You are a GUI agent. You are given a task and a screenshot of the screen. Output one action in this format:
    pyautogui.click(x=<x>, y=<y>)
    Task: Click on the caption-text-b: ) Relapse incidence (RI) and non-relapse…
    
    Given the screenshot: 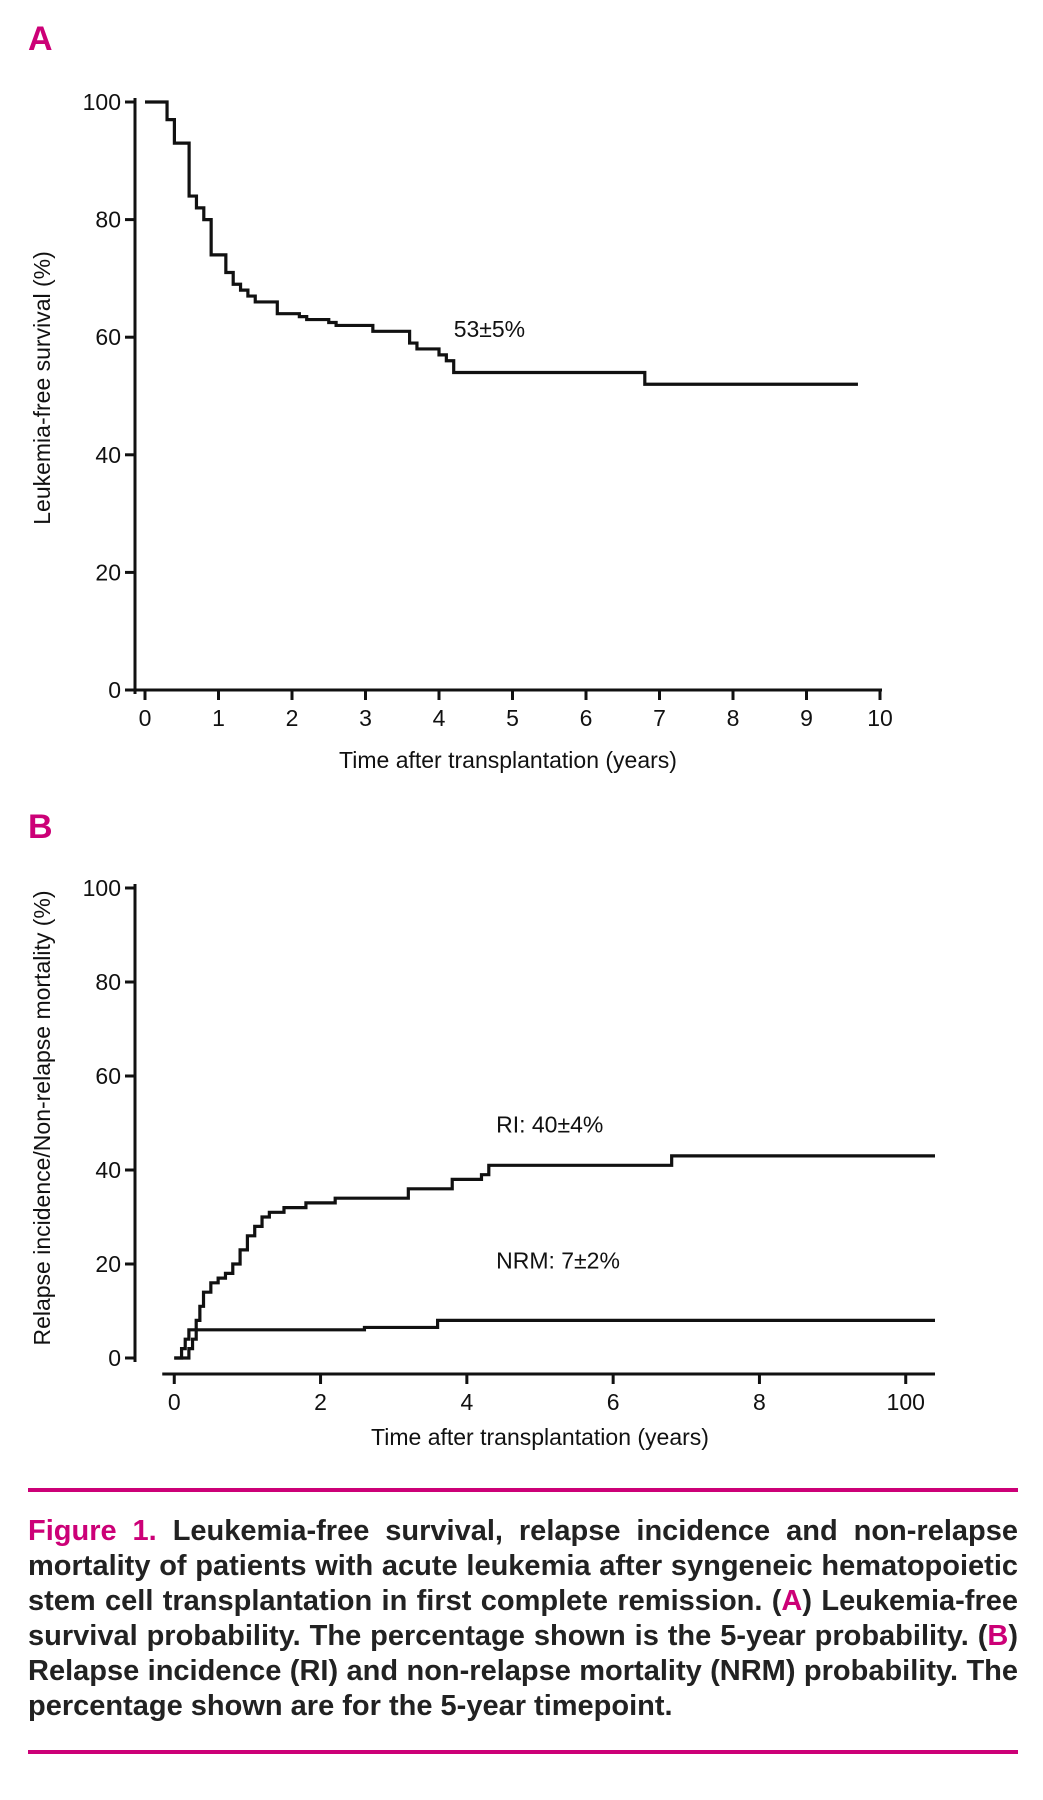 What is the action you would take?
    pyautogui.click(x=523, y=1671)
    